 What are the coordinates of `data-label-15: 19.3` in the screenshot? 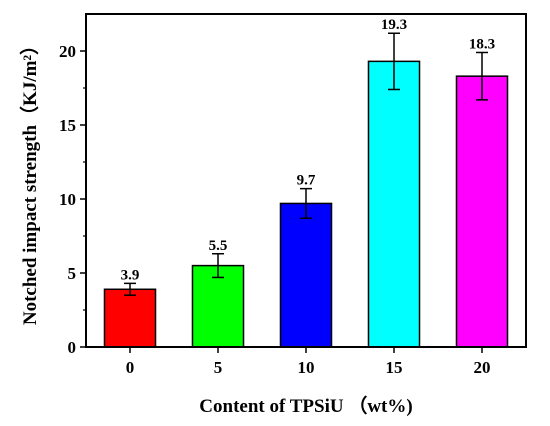 It's located at (394, 25).